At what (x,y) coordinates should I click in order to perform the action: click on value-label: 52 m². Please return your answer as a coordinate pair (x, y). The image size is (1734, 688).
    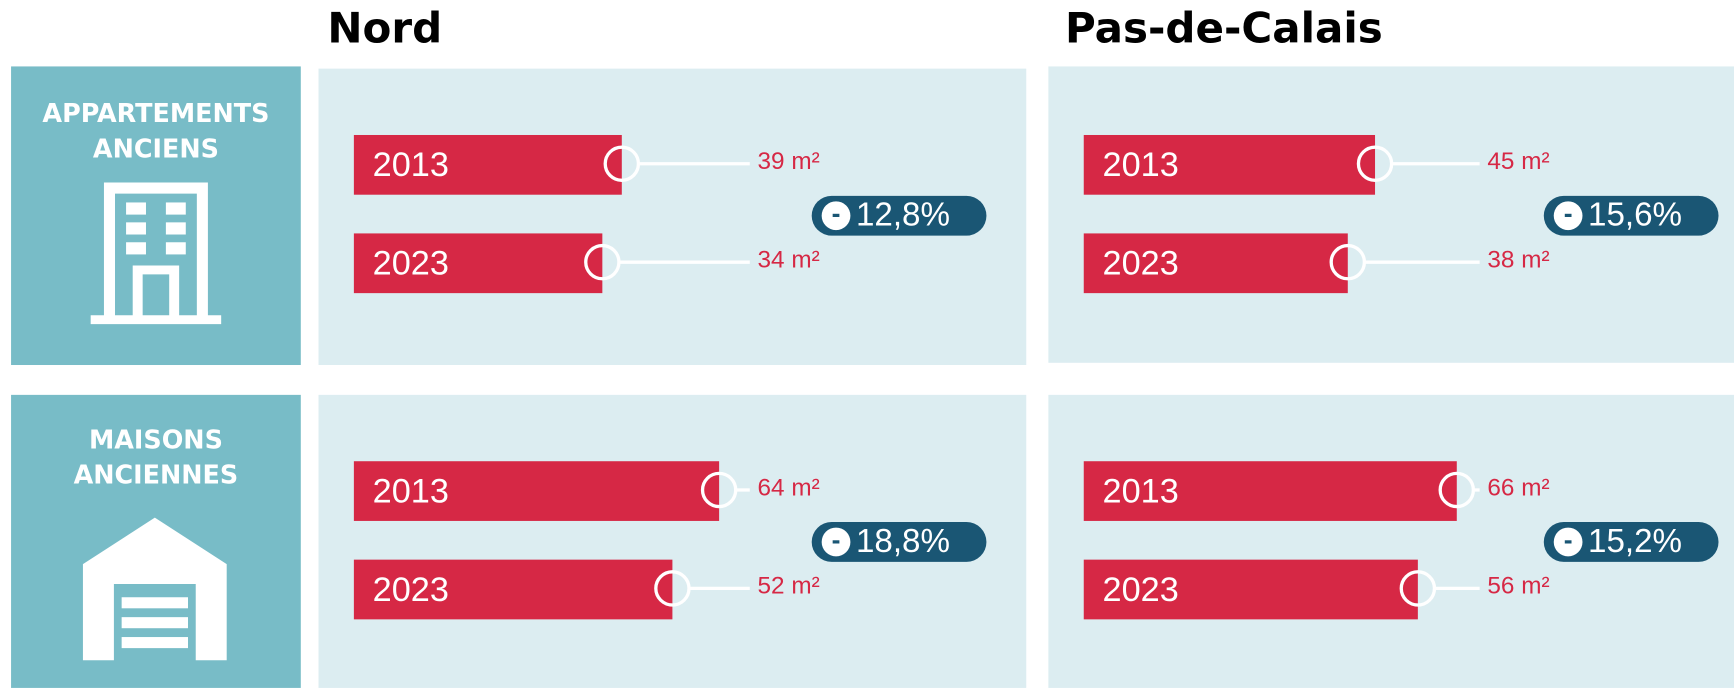
    Looking at the image, I should click on (789, 586).